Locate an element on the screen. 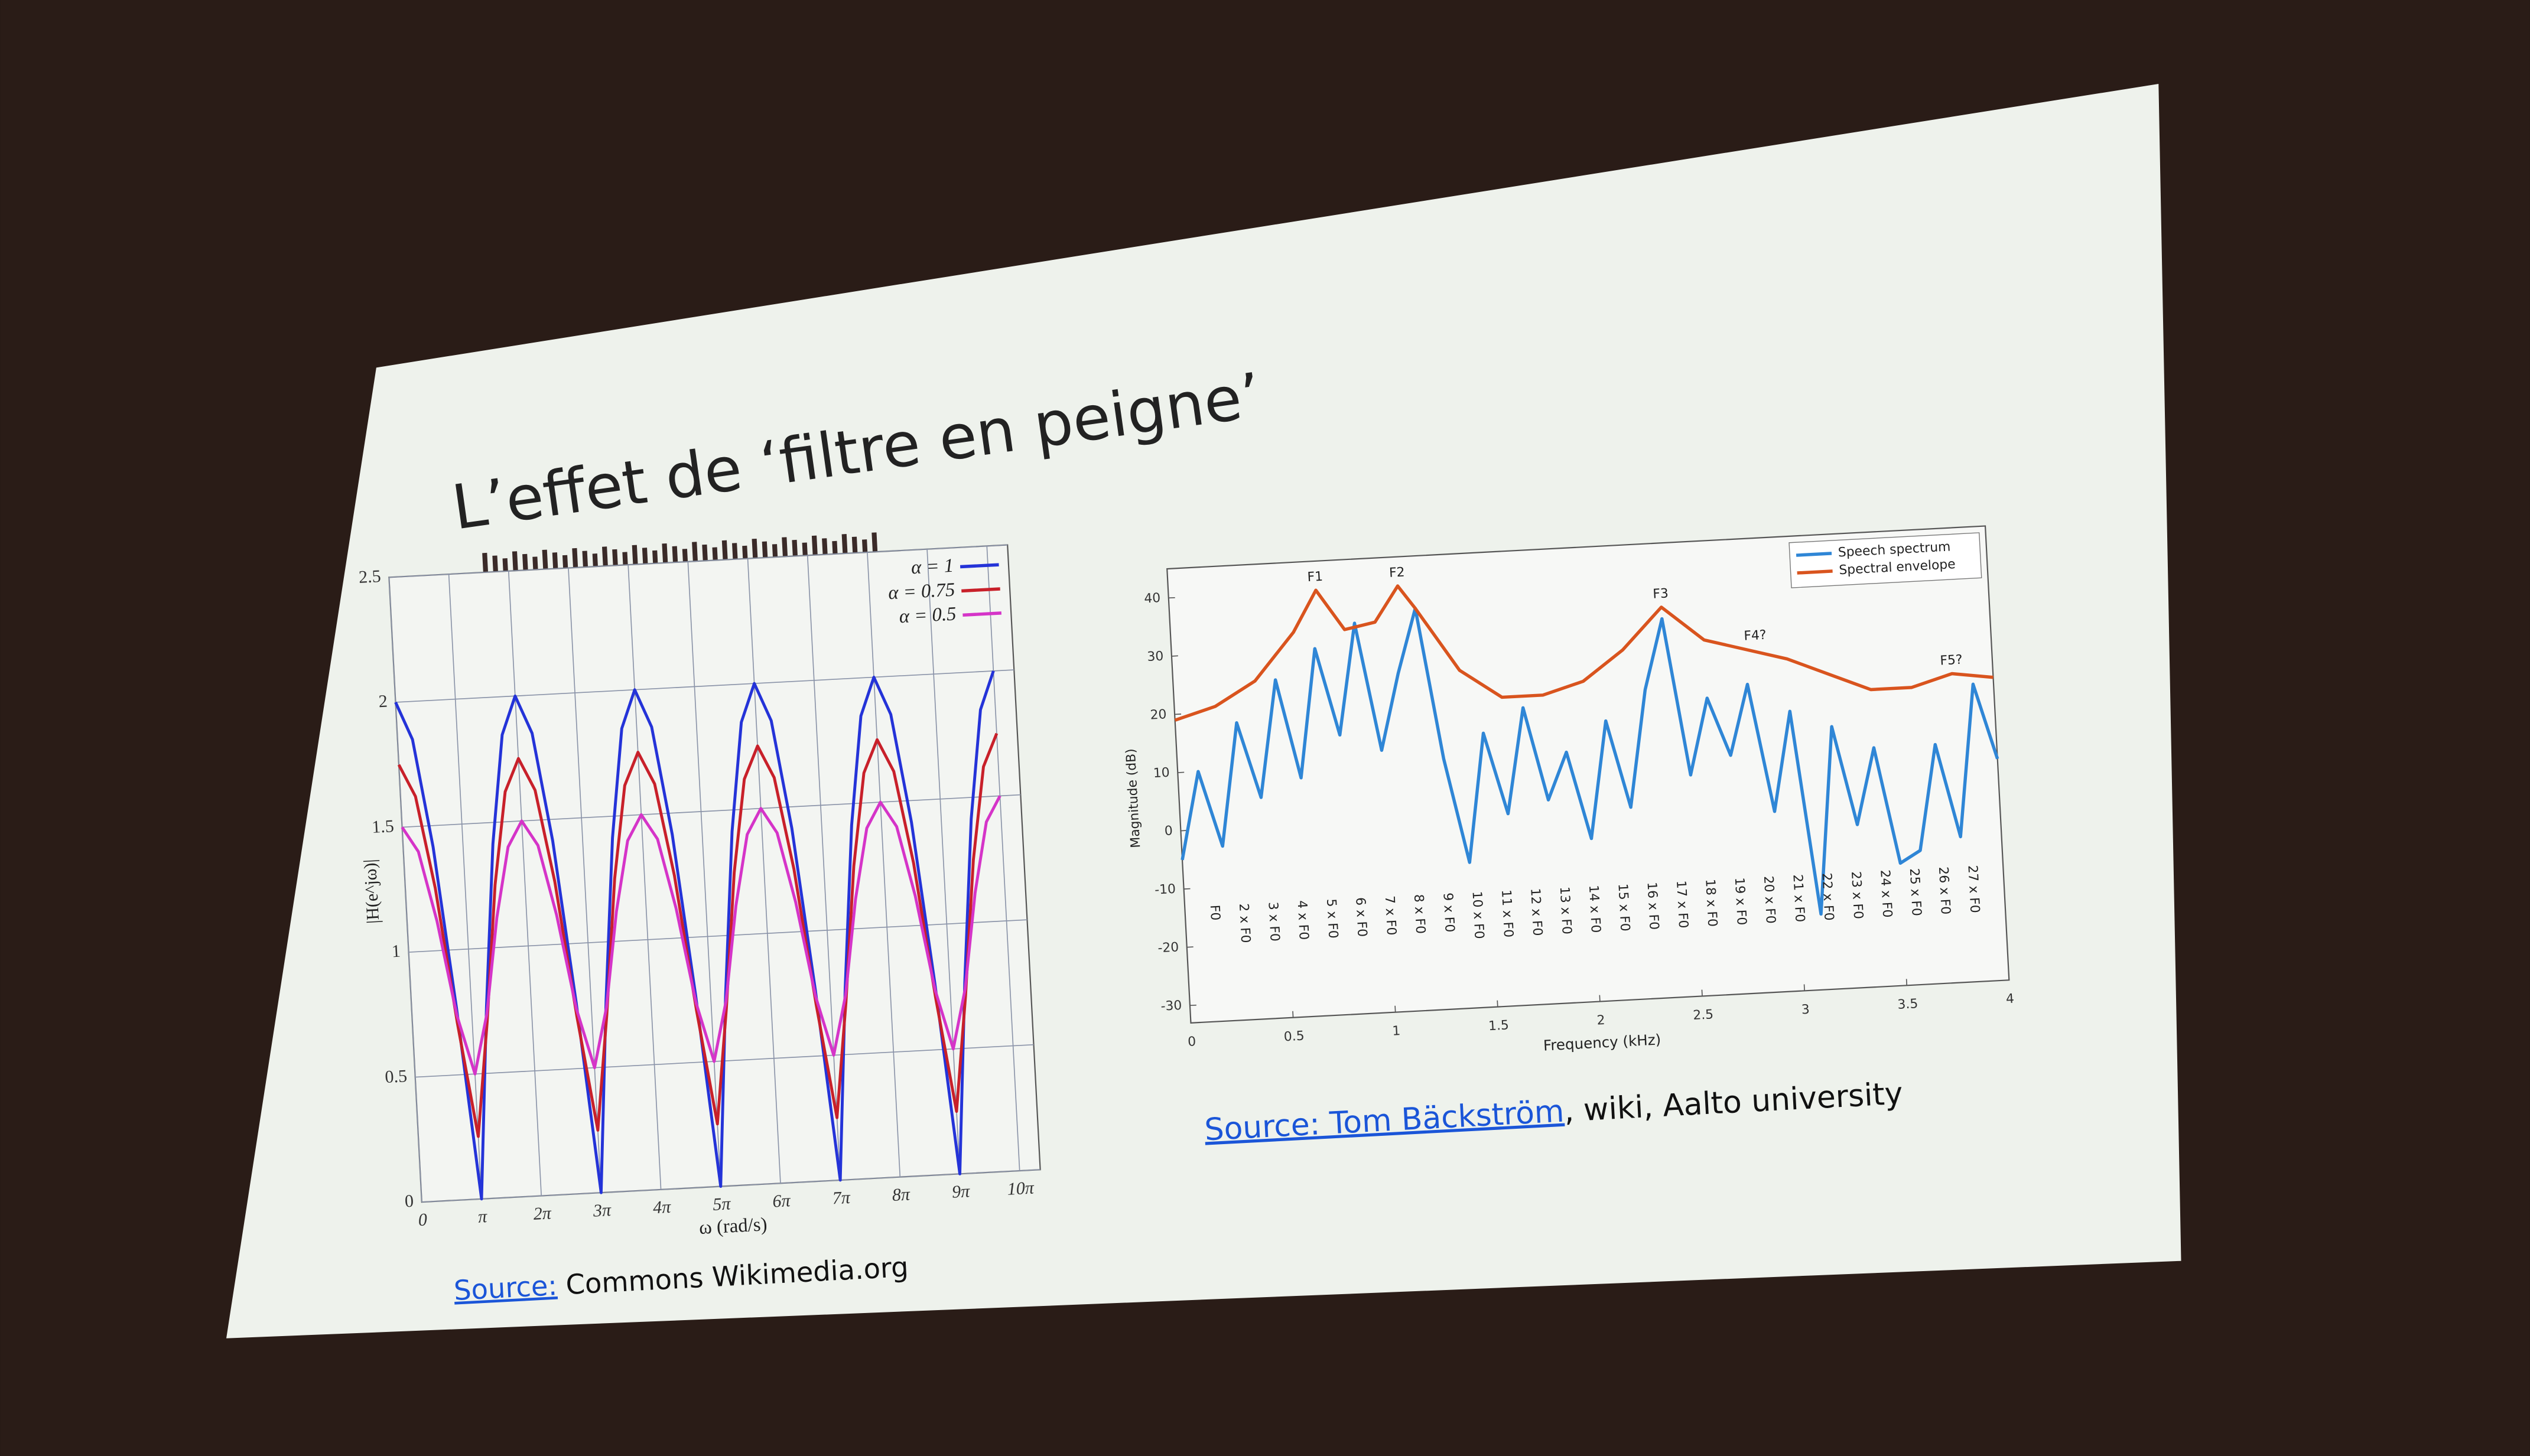 The width and height of the screenshot is (2530, 1456). legend-label: α = 1 is located at coordinates (932, 567).